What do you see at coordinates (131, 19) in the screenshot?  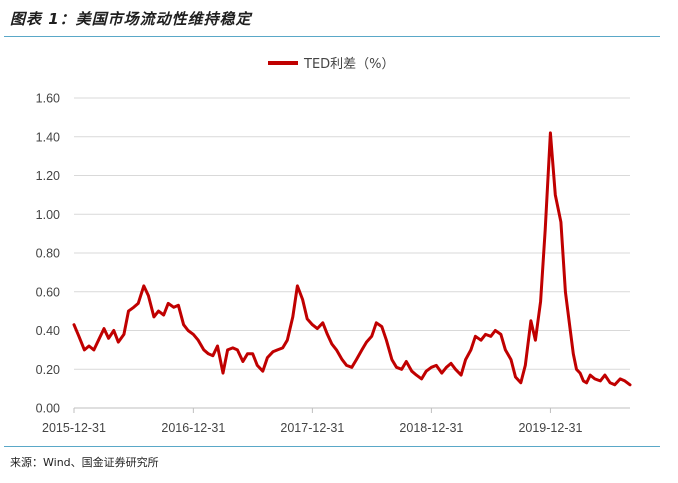 I see `figure-title: 图表 1：美国市场流动性维持稳定` at bounding box center [131, 19].